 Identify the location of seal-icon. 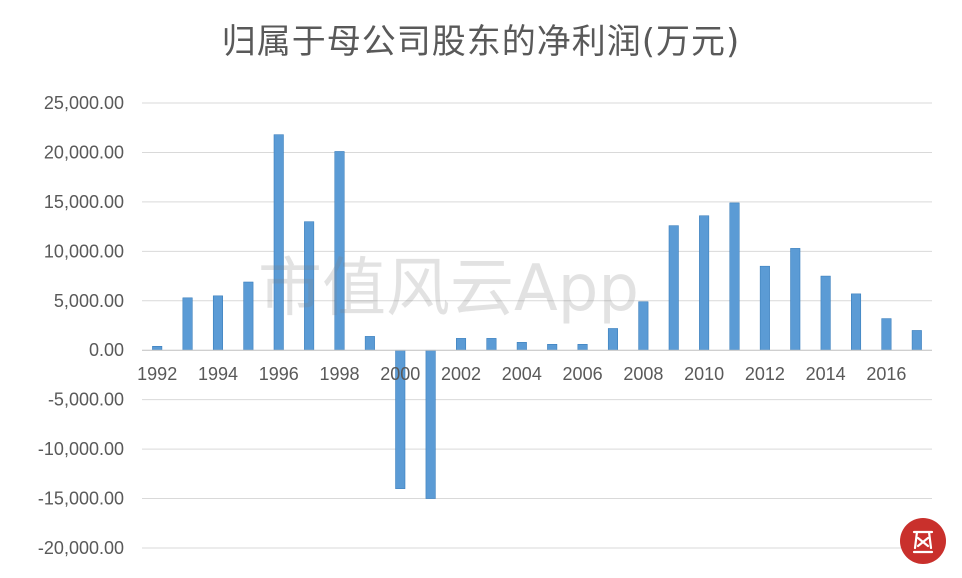
(923, 542).